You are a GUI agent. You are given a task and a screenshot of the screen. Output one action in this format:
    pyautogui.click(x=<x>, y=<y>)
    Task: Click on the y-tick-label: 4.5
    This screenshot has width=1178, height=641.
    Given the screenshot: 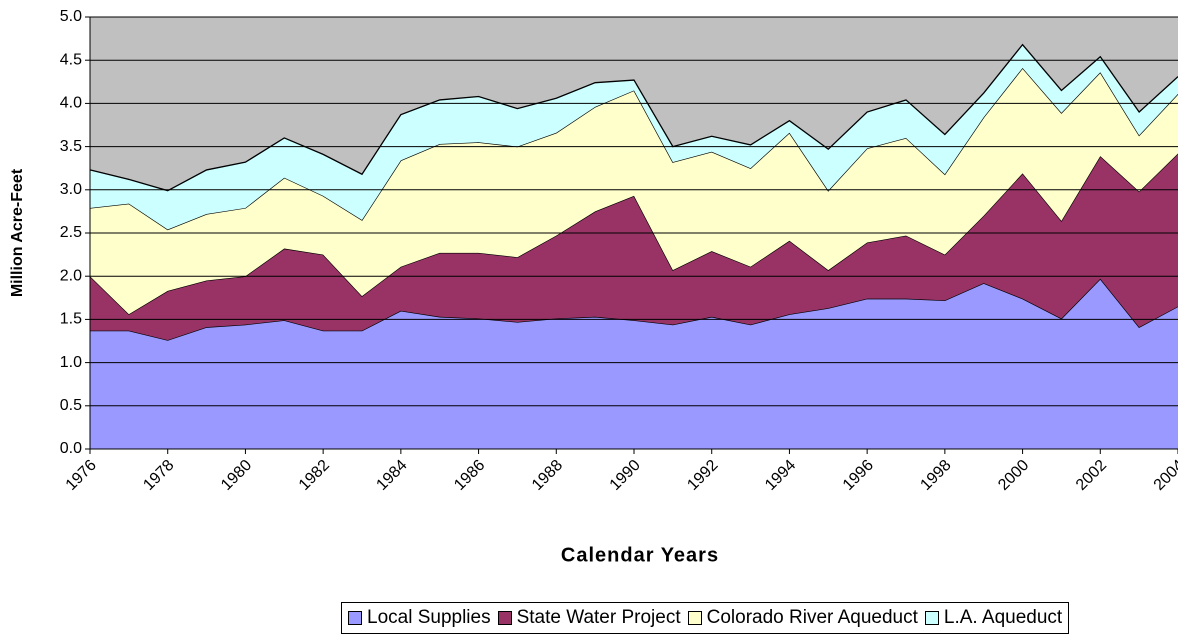 What is the action you would take?
    pyautogui.click(x=71, y=59)
    